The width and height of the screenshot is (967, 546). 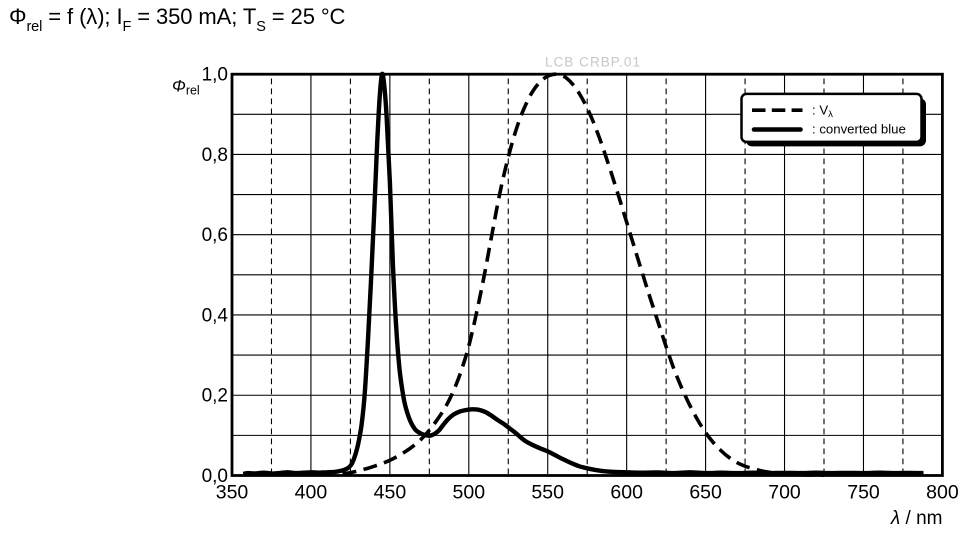 What do you see at coordinates (215, 316) in the screenshot?
I see `svg-text: 0,4` at bounding box center [215, 316].